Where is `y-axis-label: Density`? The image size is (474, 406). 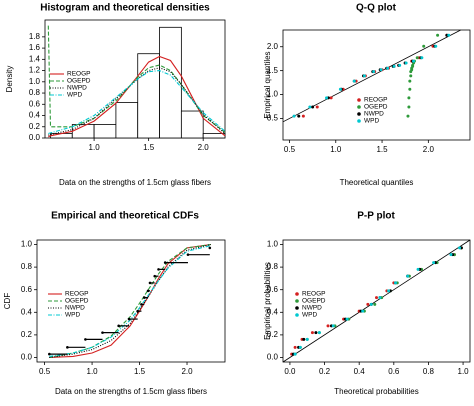 y-axis-label: Density is located at coordinates (9, 79).